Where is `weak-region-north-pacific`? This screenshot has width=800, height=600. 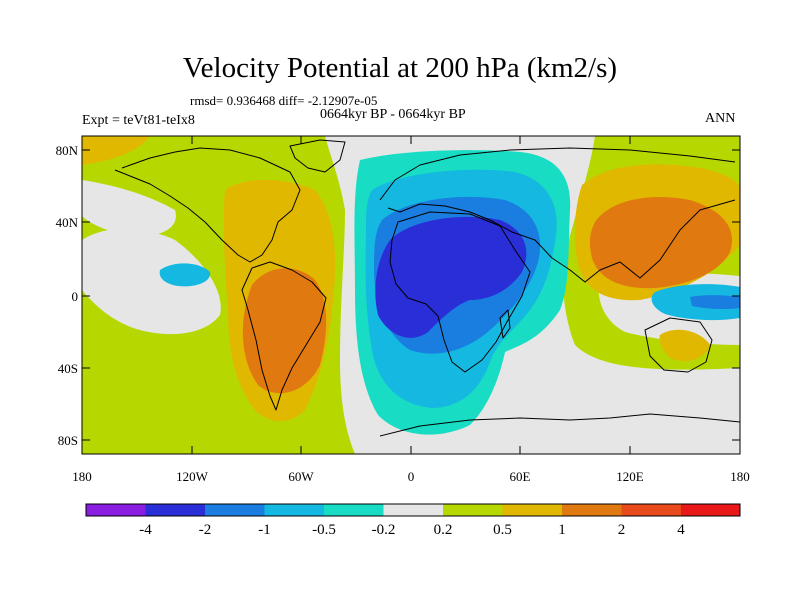
weak-region-north-pacific is located at coordinates (129, 208).